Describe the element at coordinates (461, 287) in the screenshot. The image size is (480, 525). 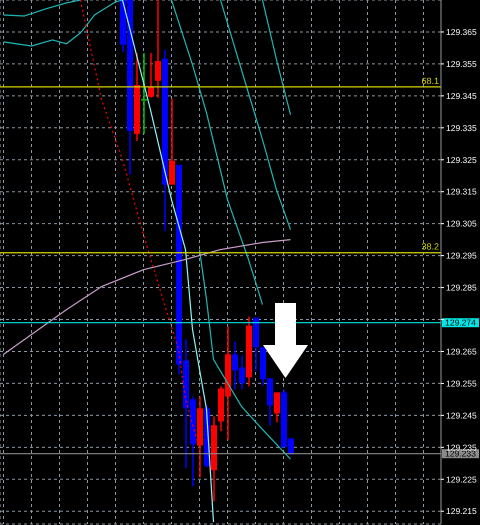
I see `y-tick-label: 129.285` at that location.